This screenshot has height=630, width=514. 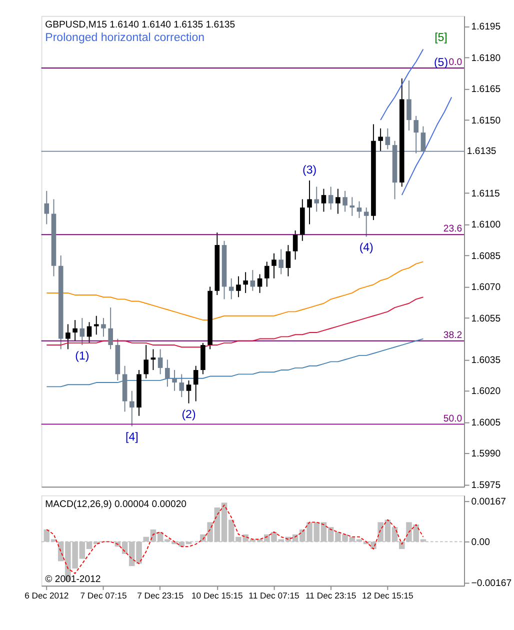 I want to click on annotation: 50.0, so click(x=452, y=418).